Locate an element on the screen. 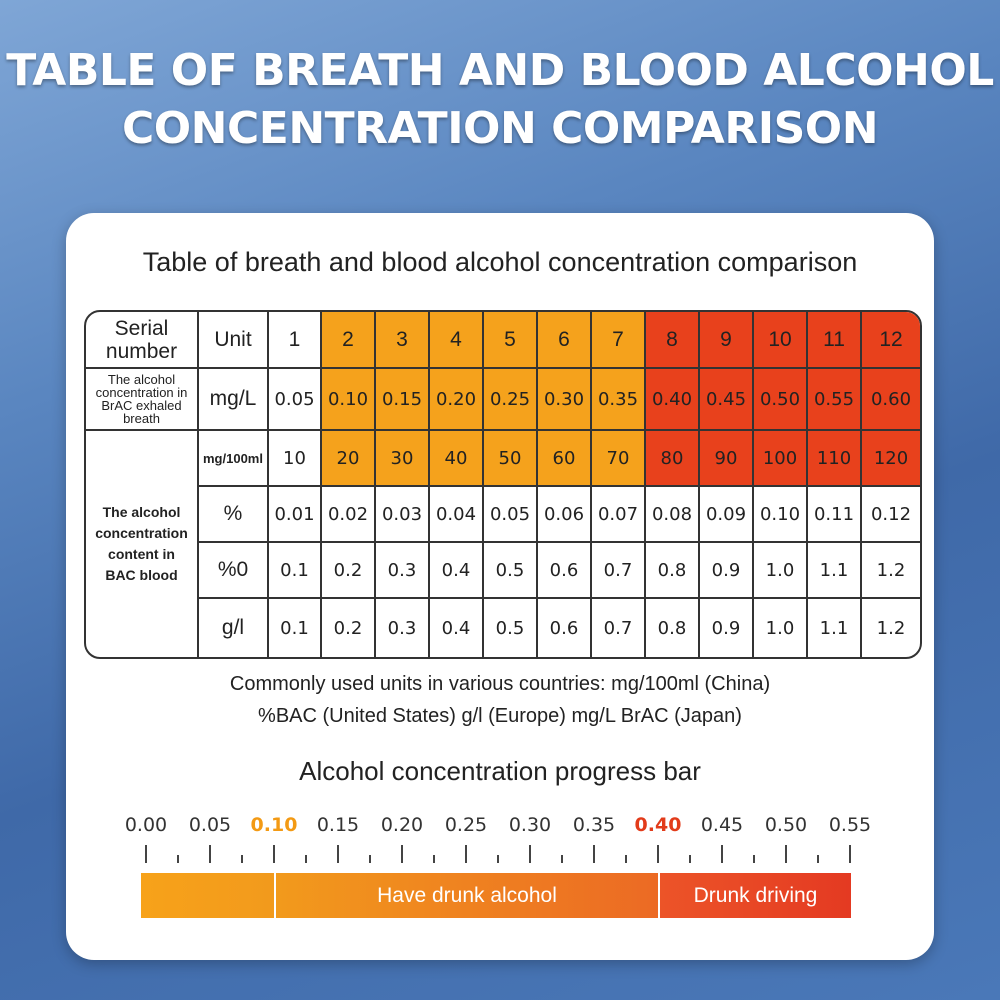 The image size is (1000, 1000). headline-line-2: CONCENTRATION COMPARISON is located at coordinates (500, 128).